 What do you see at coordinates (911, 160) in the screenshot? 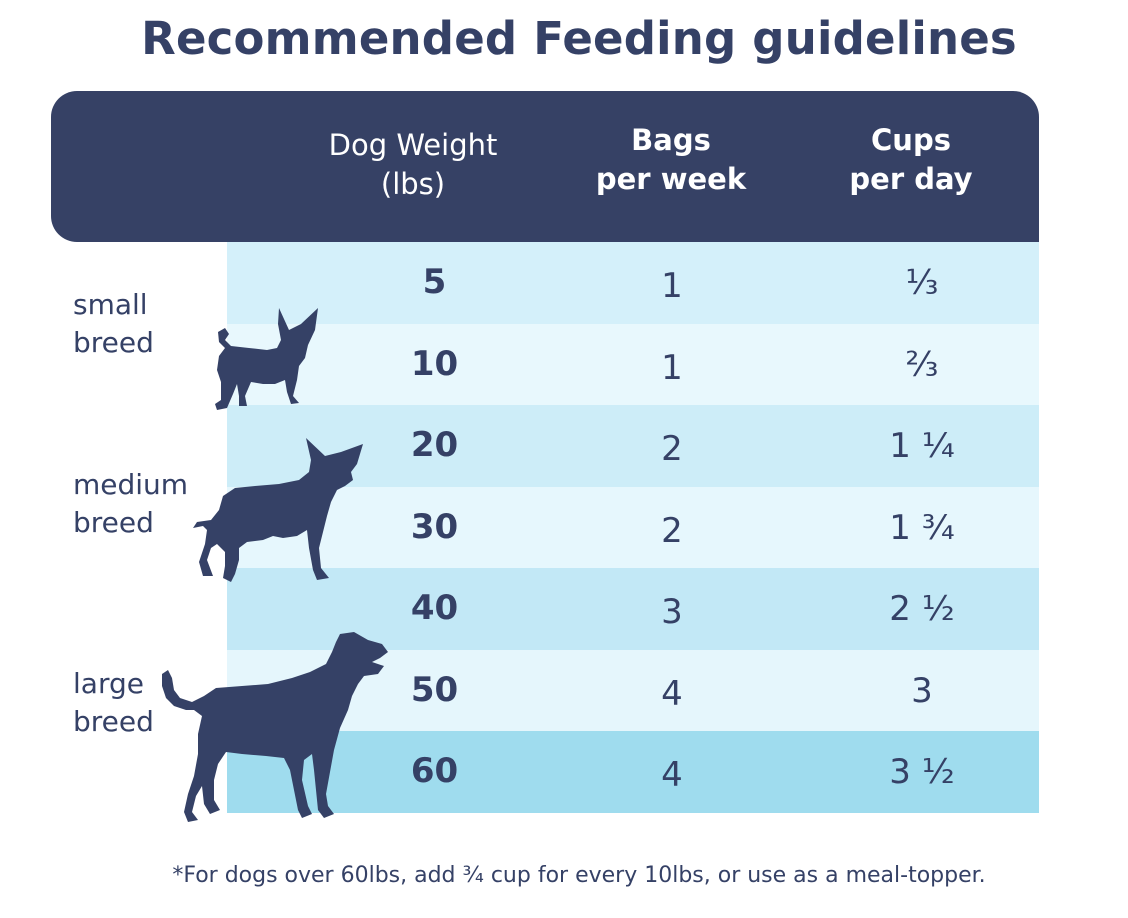
I see `header-cups-per-day: Cups per day` at bounding box center [911, 160].